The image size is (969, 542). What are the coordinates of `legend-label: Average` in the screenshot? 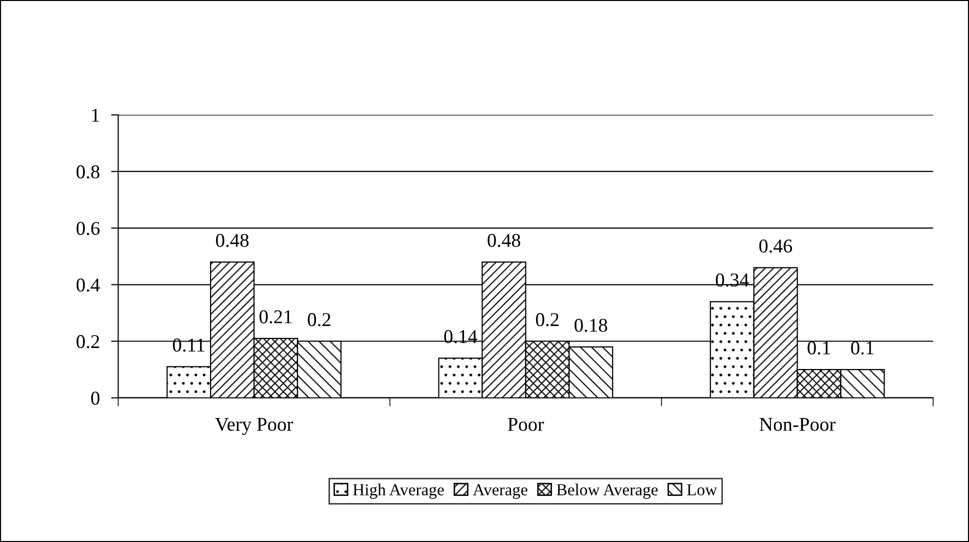 It's located at (500, 491).